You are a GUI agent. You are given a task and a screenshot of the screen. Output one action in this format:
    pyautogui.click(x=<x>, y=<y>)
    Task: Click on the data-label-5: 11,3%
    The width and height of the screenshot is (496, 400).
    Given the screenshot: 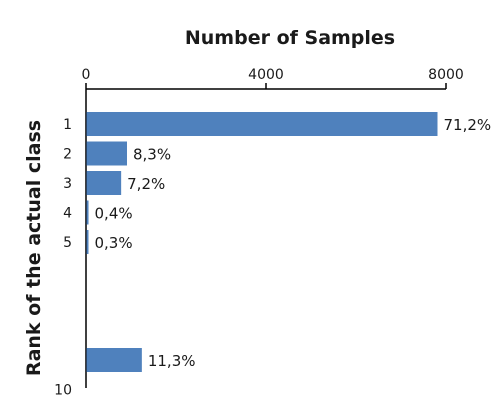 What is the action you would take?
    pyautogui.click(x=172, y=361)
    